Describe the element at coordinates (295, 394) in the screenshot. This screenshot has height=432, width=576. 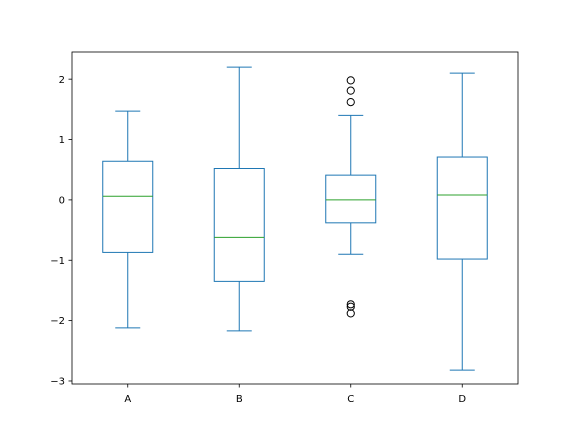
I see `x-axis: A B C D` at that location.